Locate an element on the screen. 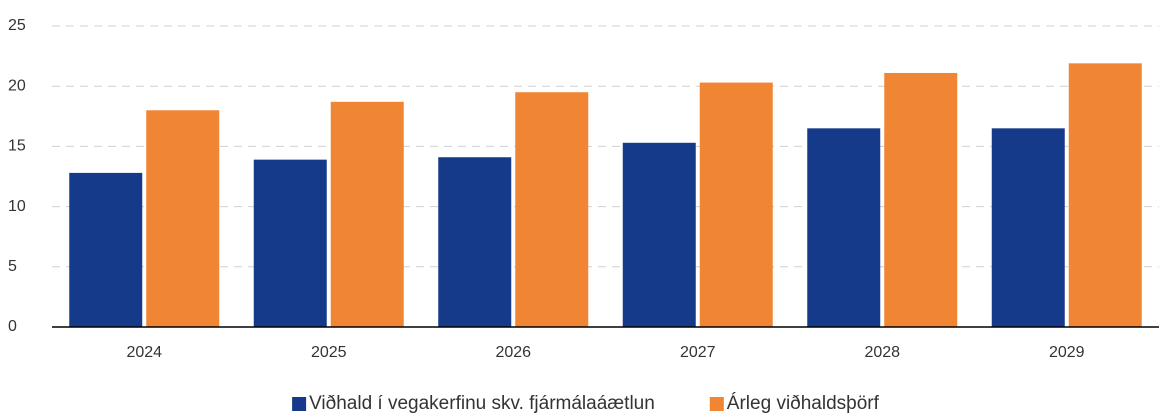 Image resolution: width=1159 pixels, height=414 pixels. x-tick-label: 2027 is located at coordinates (698, 352).